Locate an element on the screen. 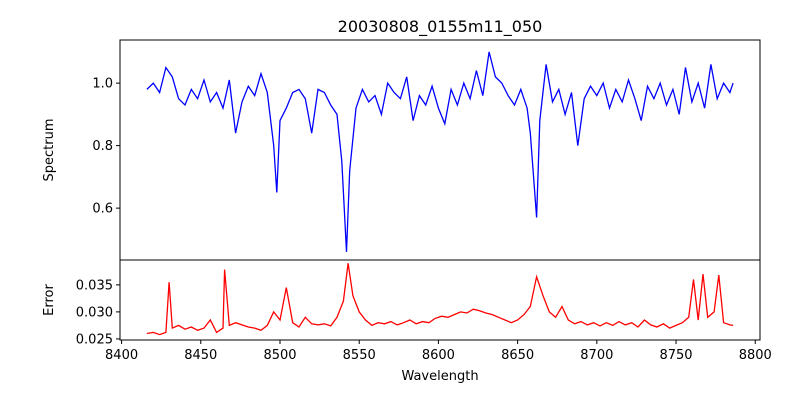 This screenshot has height=400, width=800. y-tick-label: 0.025 is located at coordinates (94, 339).